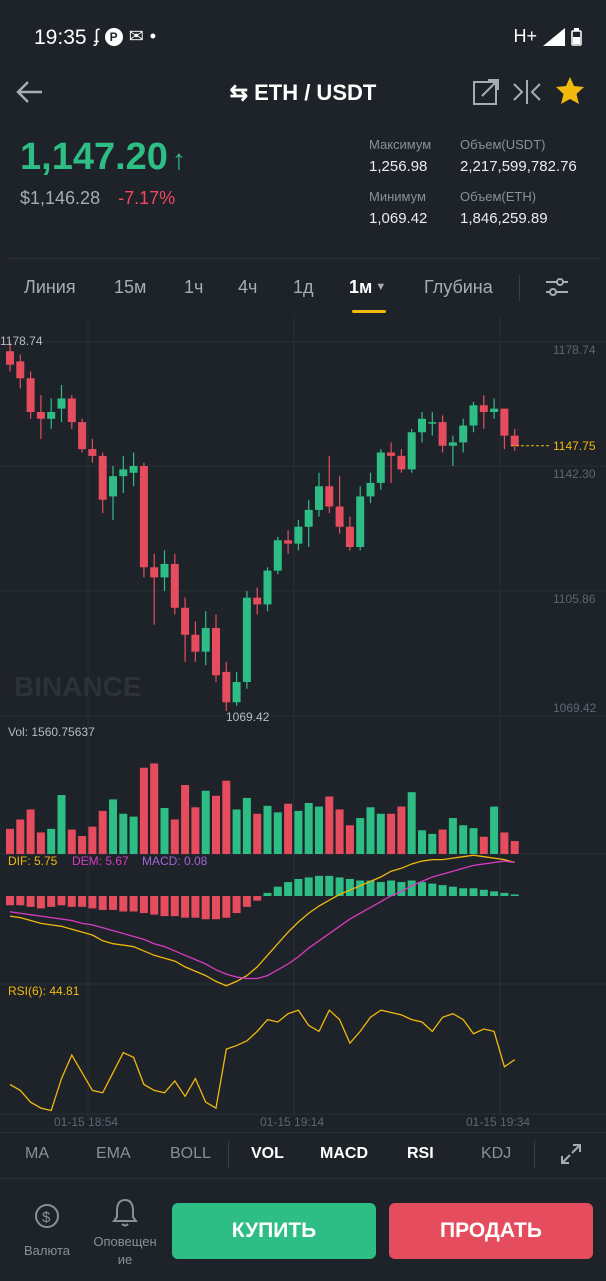 The height and width of the screenshot is (1281, 606). I want to click on currency-icon: $, so click(47, 1216).